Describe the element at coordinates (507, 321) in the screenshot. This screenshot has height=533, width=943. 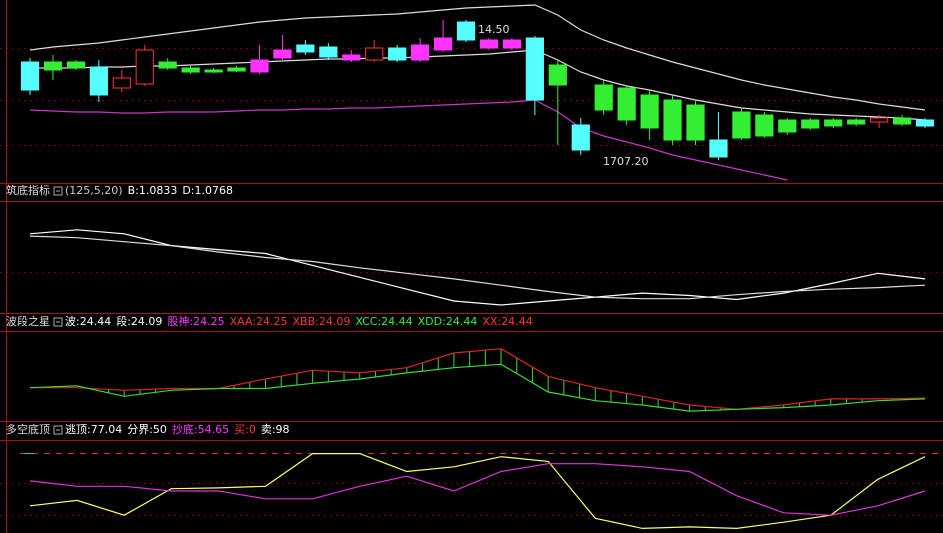
I see `legend-item: XX:24.44` at that location.